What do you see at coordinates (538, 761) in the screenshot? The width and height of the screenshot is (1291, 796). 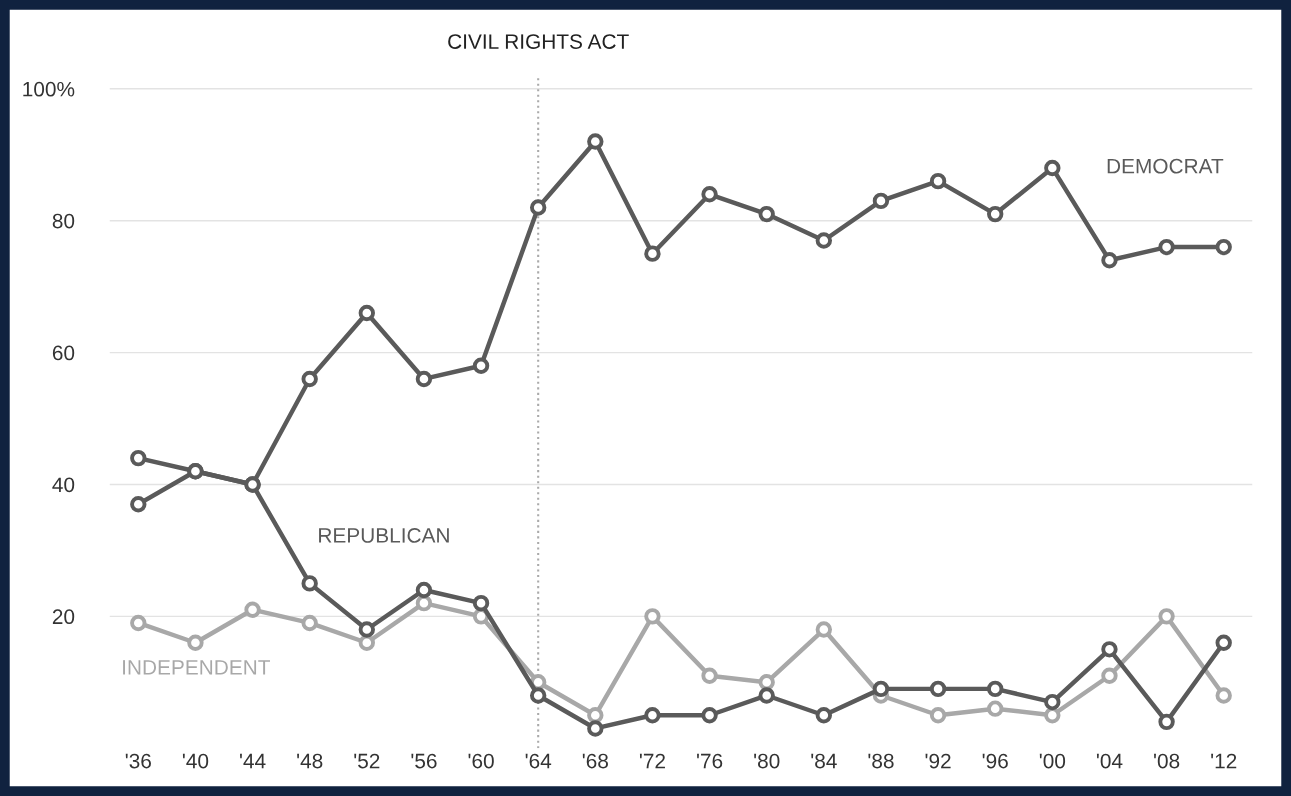 I see `x-tick-label: '64` at bounding box center [538, 761].